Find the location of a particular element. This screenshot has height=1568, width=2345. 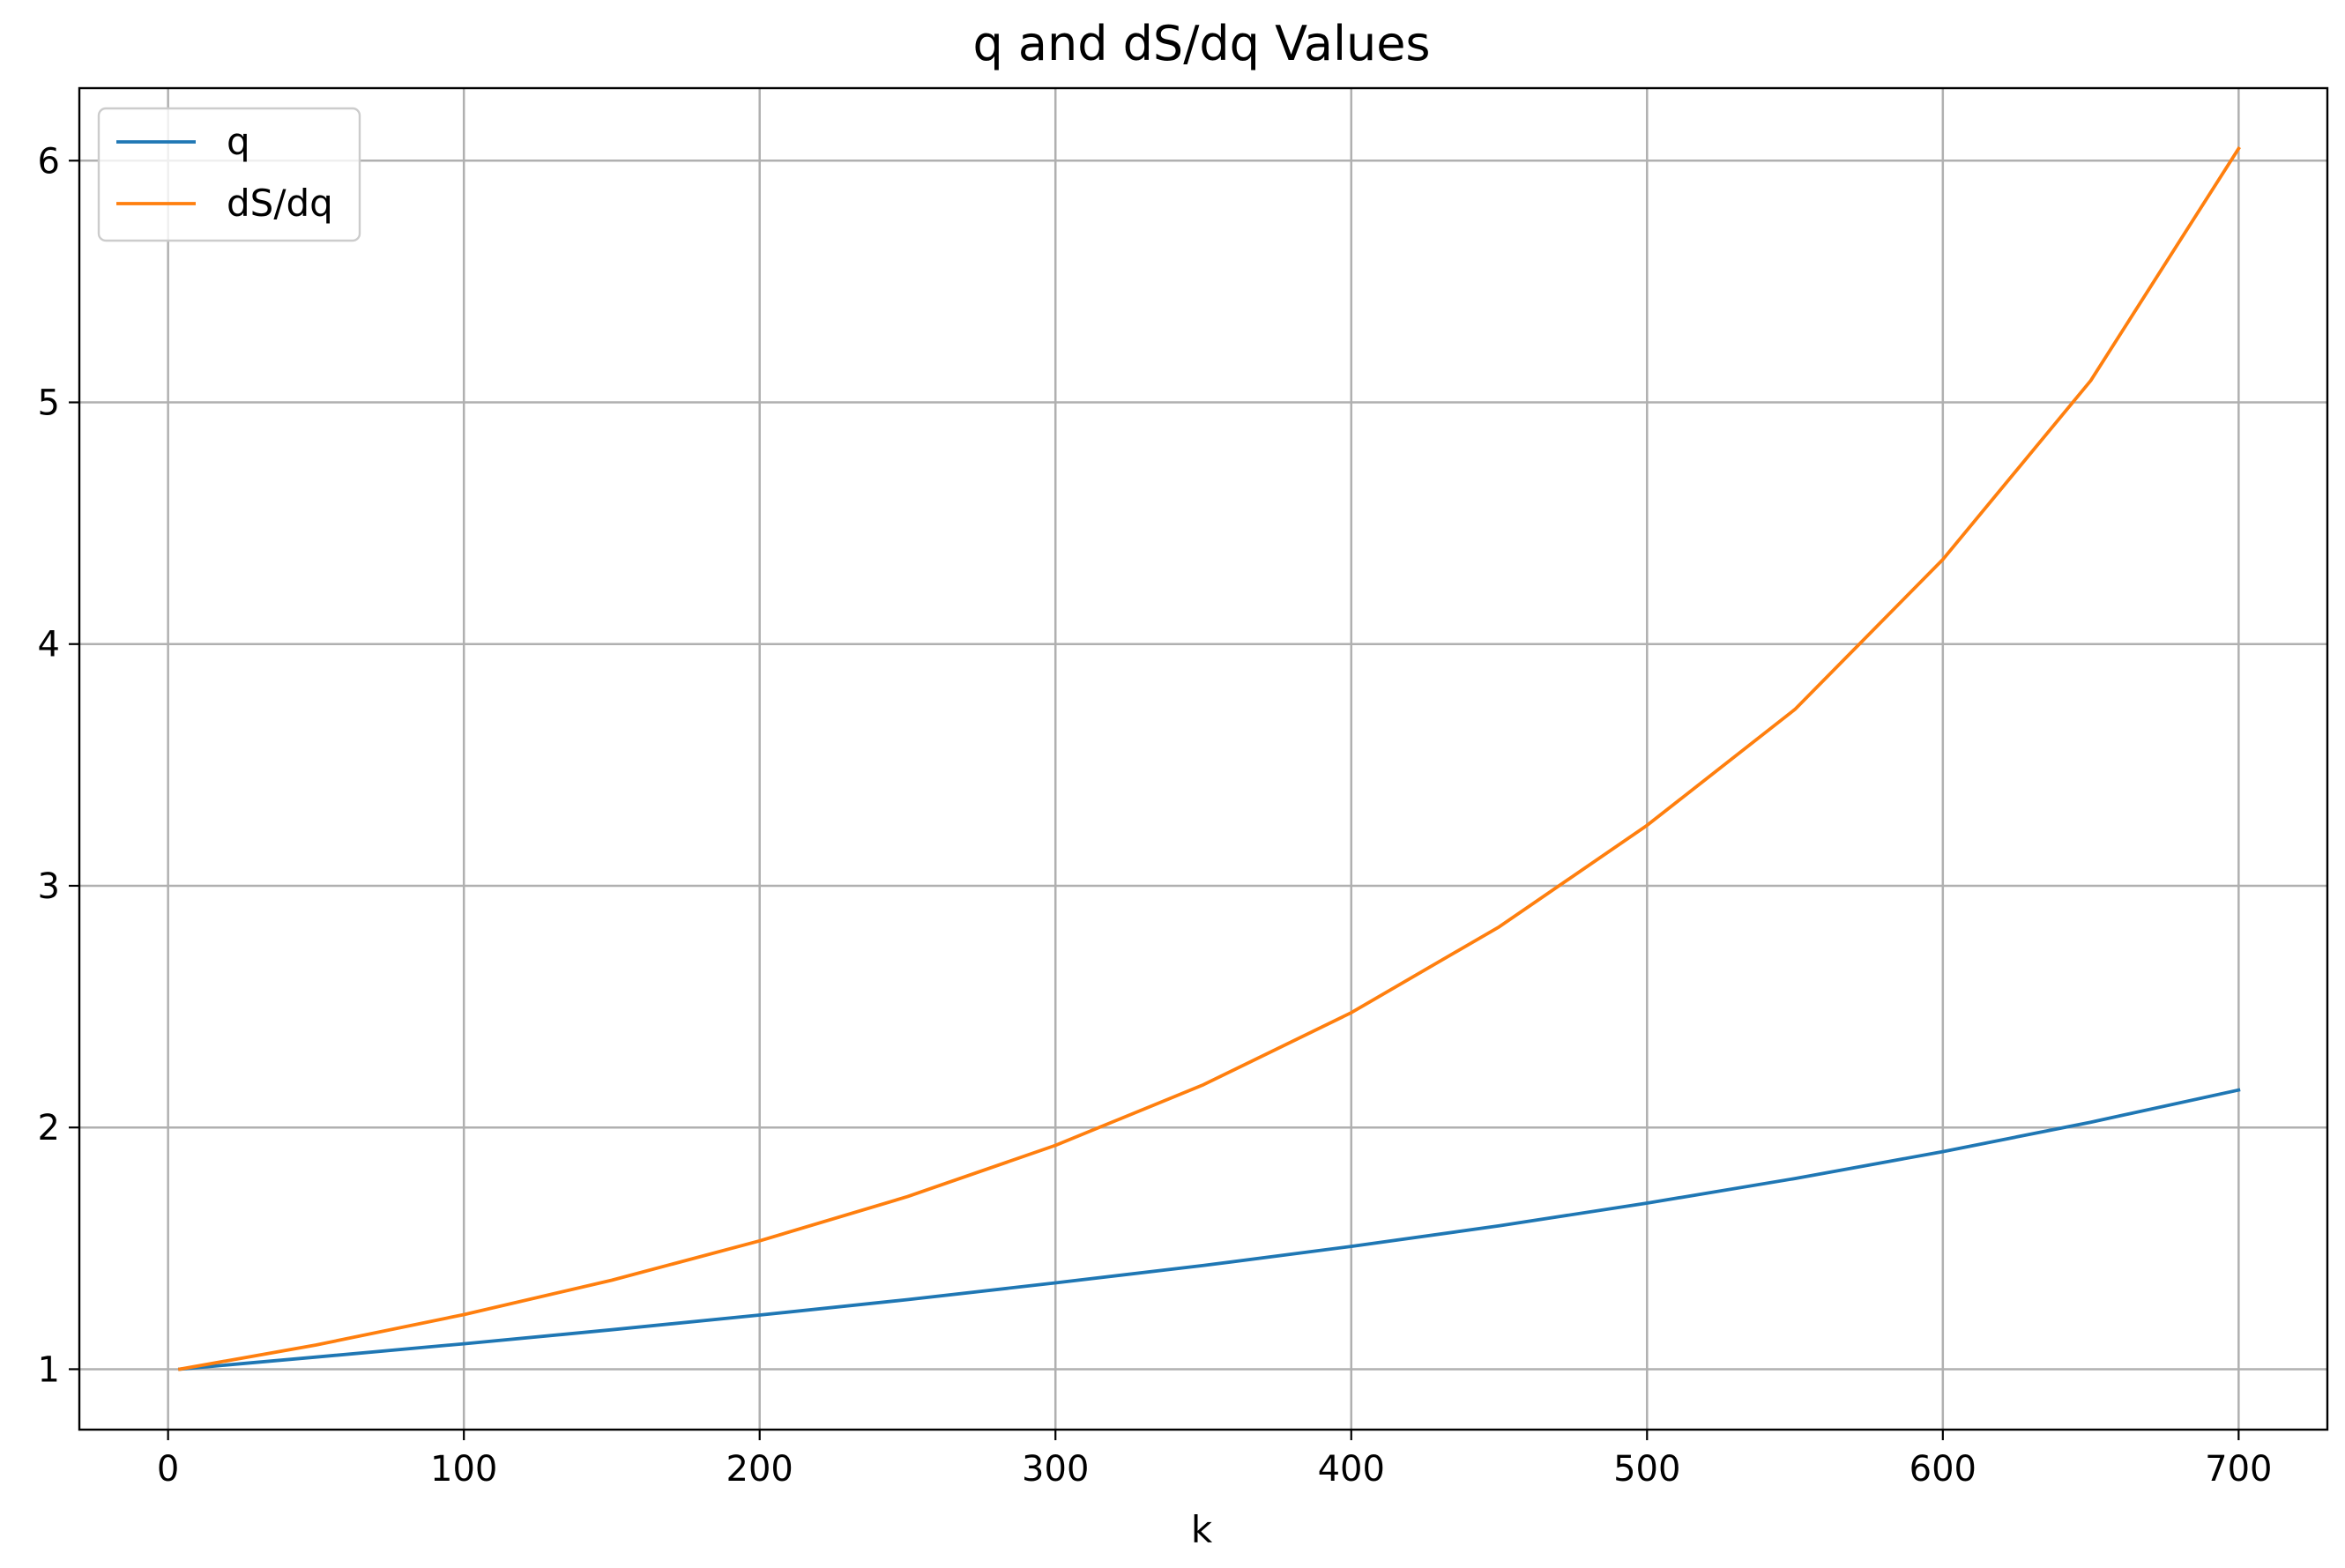

x-tick-label: 500 is located at coordinates (1646, 1469).